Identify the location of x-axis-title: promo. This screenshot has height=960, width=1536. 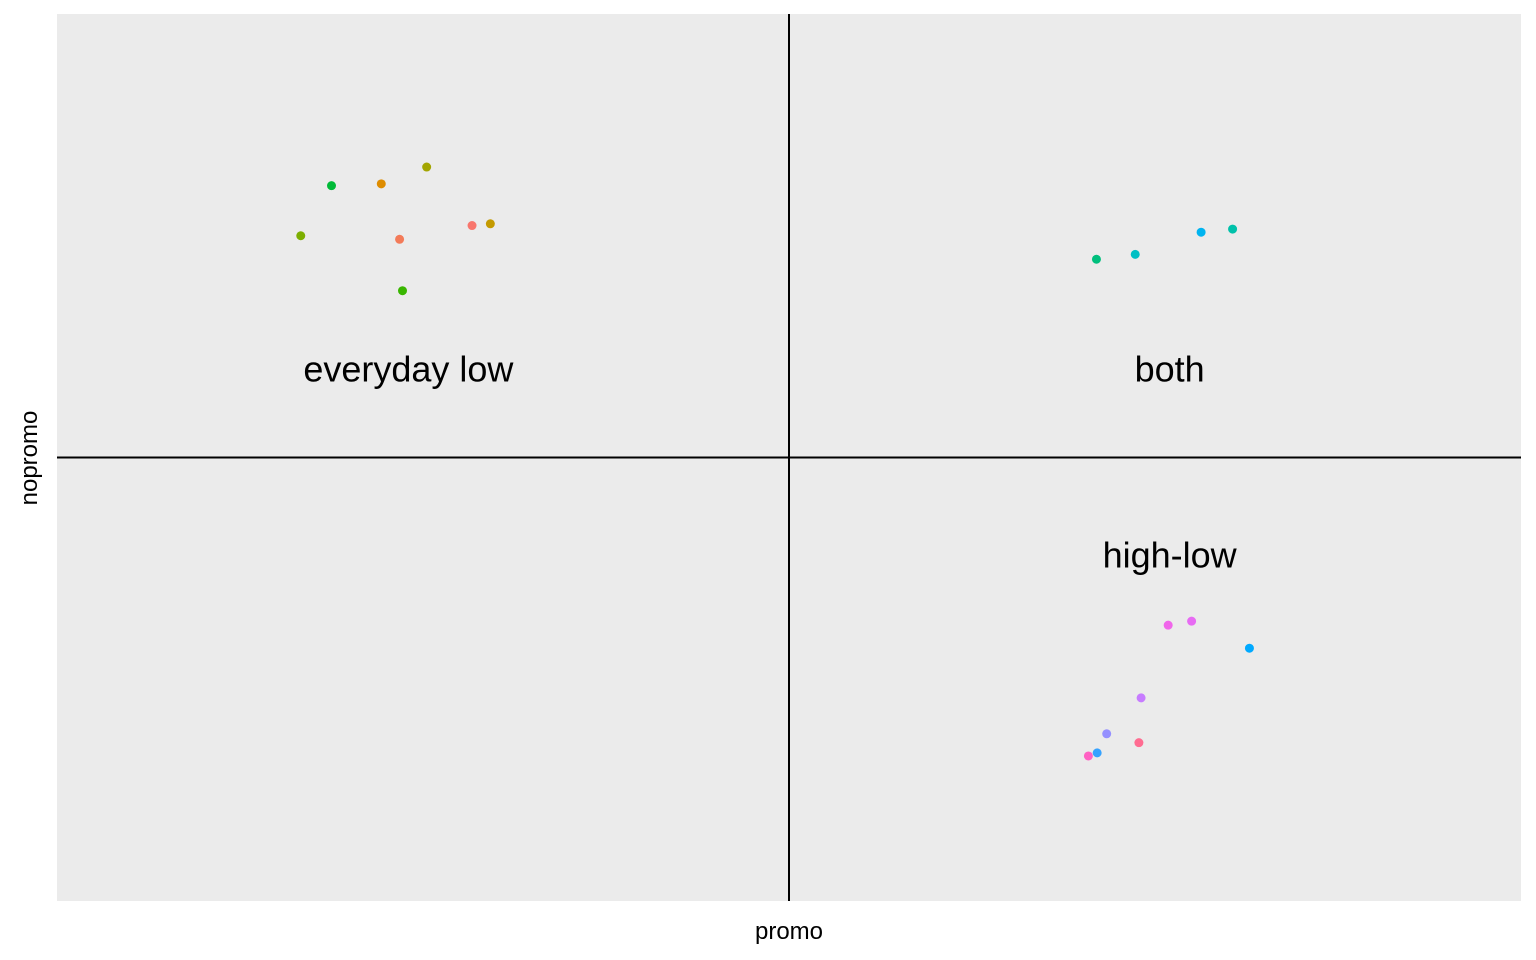
(789, 931).